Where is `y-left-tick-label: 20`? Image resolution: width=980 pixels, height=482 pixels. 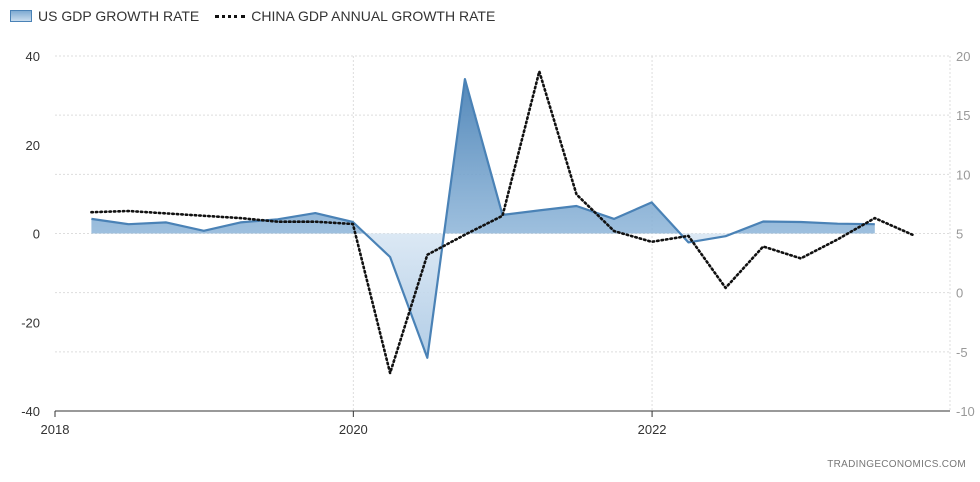 y-left-tick-label: 20 is located at coordinates (33, 145).